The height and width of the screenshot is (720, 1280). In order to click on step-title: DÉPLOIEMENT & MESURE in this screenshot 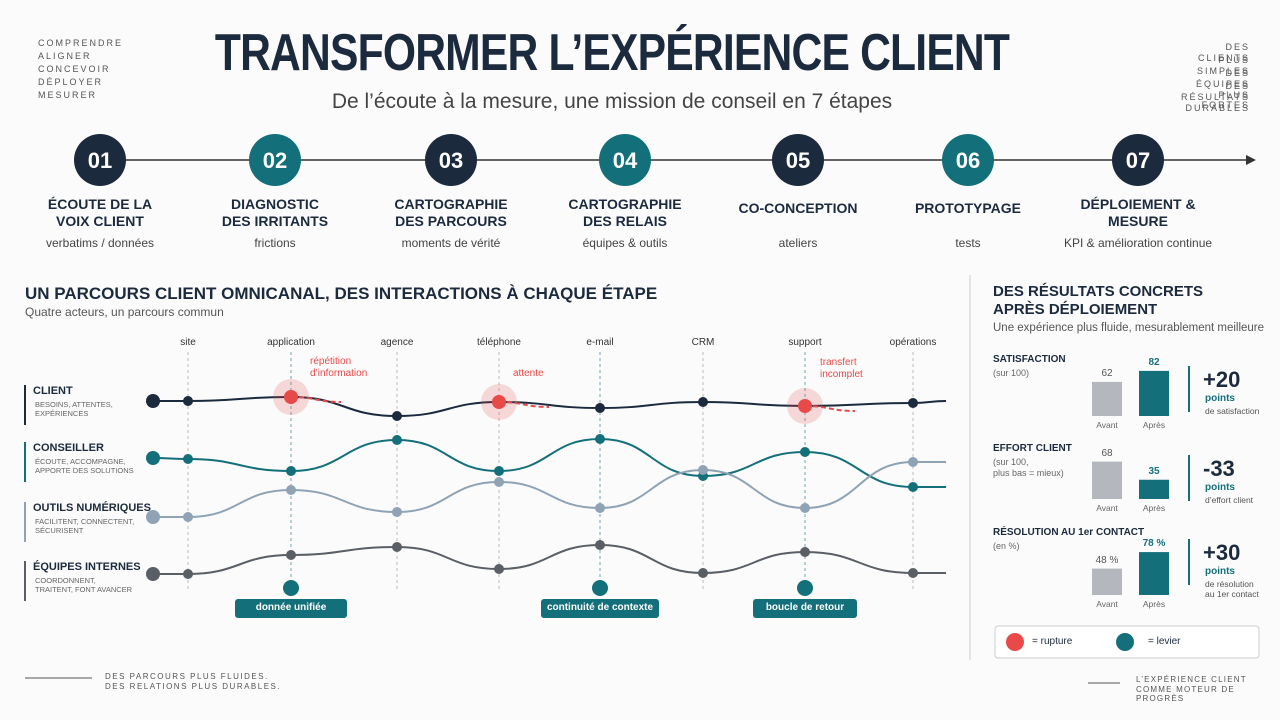, I will do `click(1138, 212)`.